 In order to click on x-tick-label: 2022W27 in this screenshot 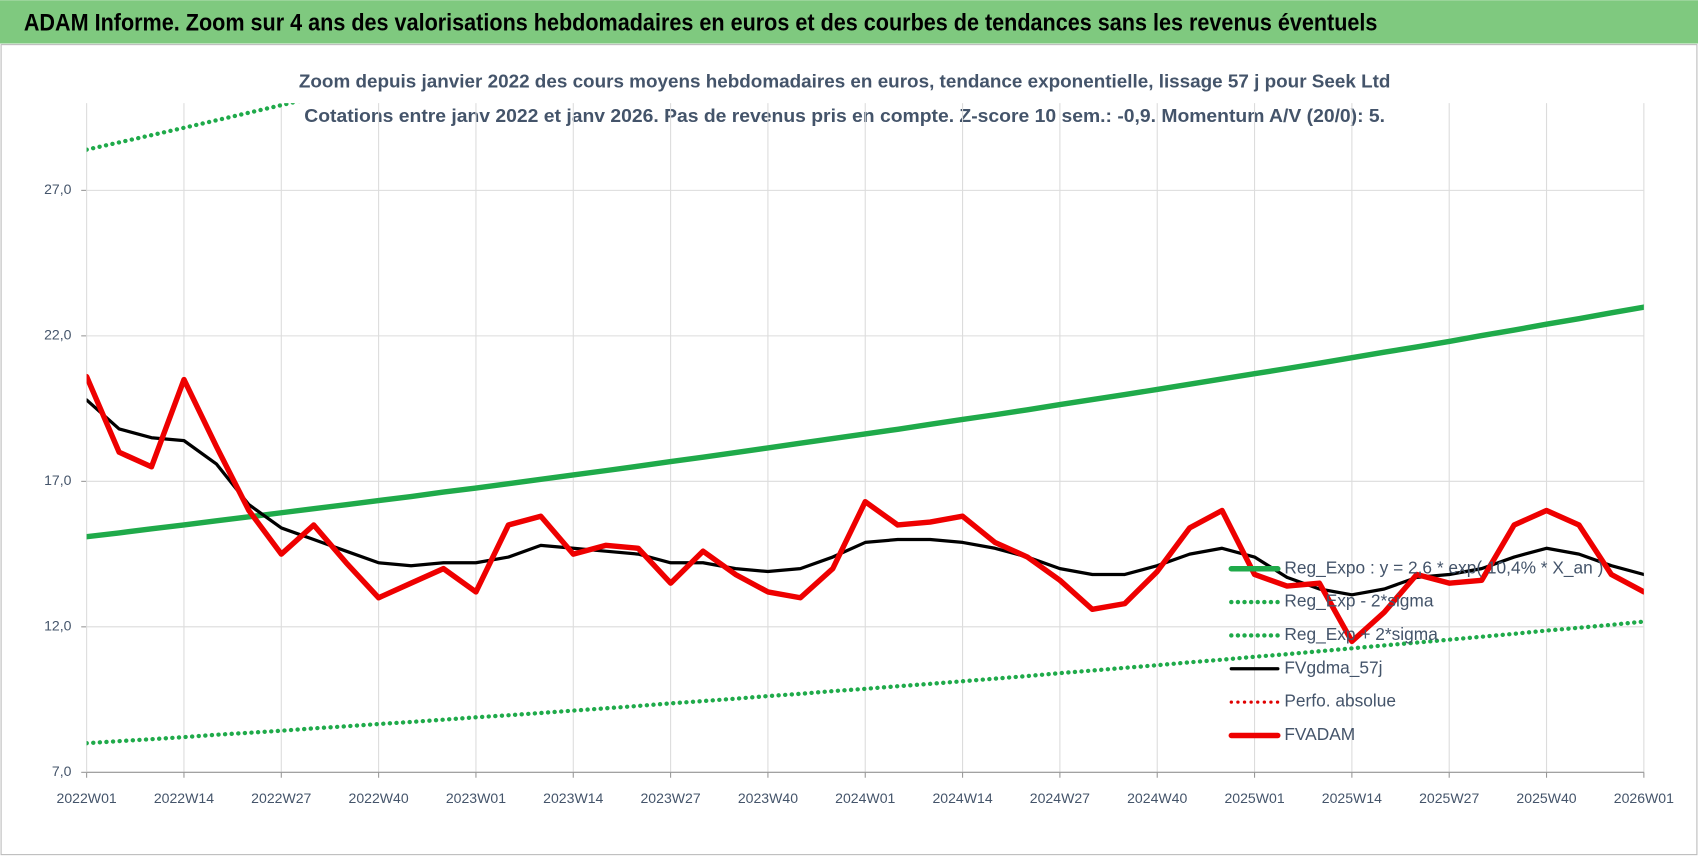, I will do `click(281, 798)`.